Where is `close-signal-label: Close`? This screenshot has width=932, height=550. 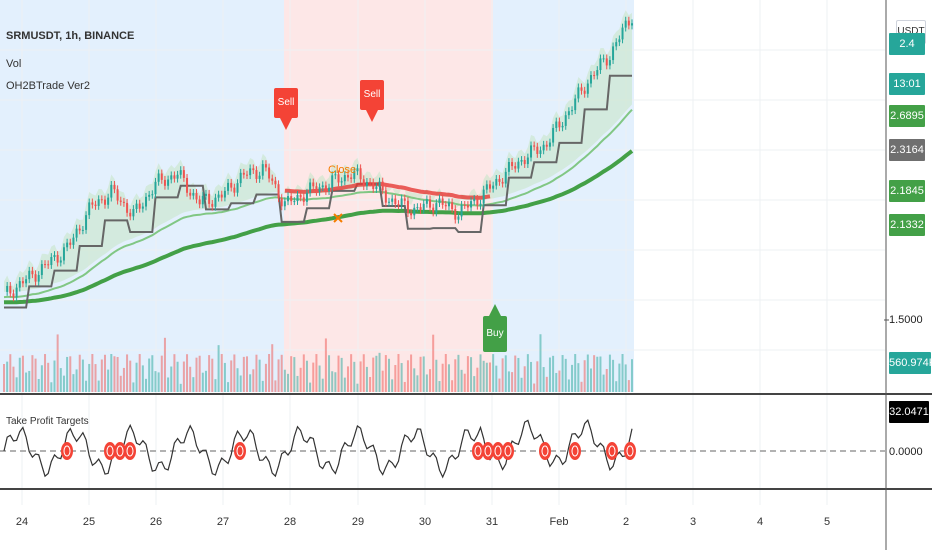 close-signal-label: Close is located at coordinates (342, 170).